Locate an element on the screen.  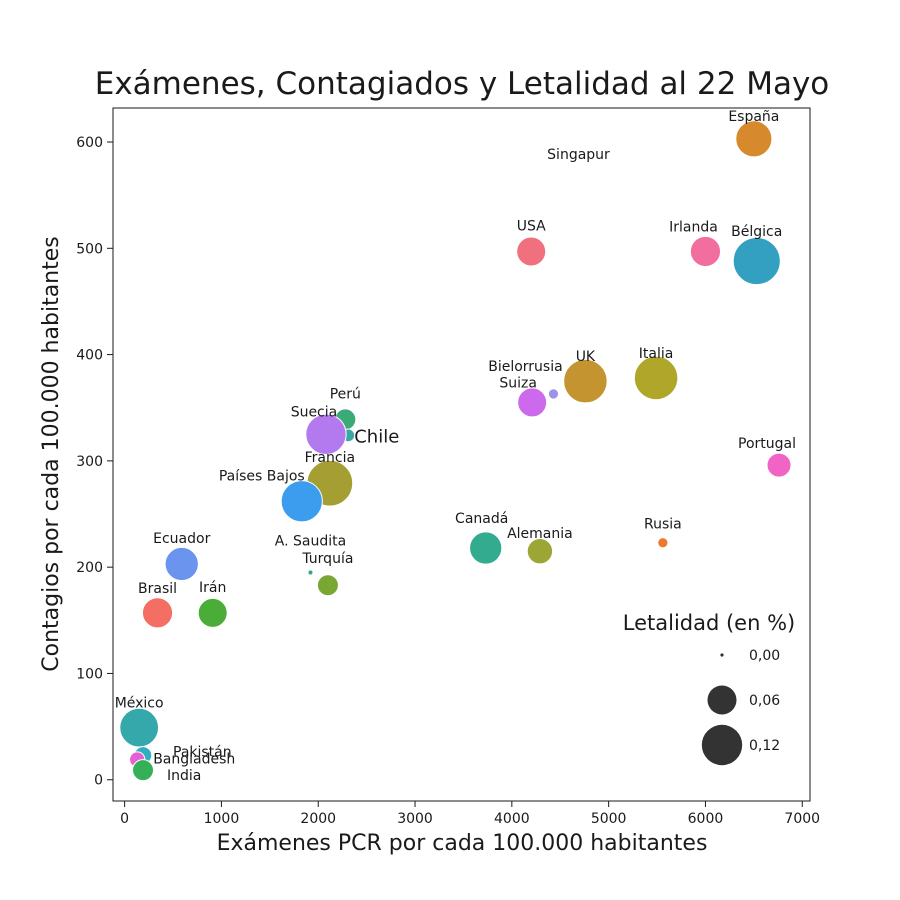
label-italia: Italia is located at coordinates (656, 354).